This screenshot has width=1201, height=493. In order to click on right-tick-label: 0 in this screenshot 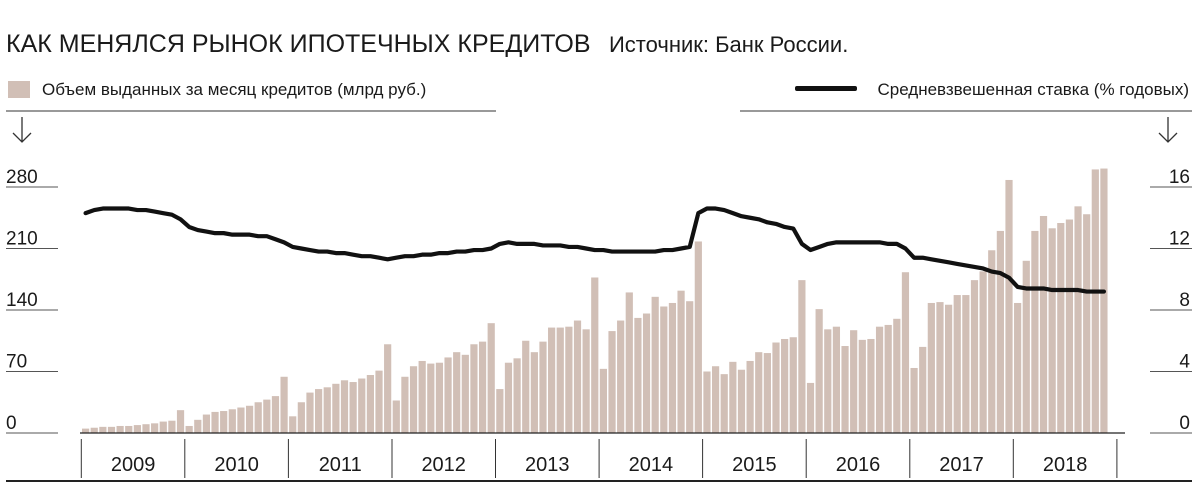, I will do `click(1184, 423)`.